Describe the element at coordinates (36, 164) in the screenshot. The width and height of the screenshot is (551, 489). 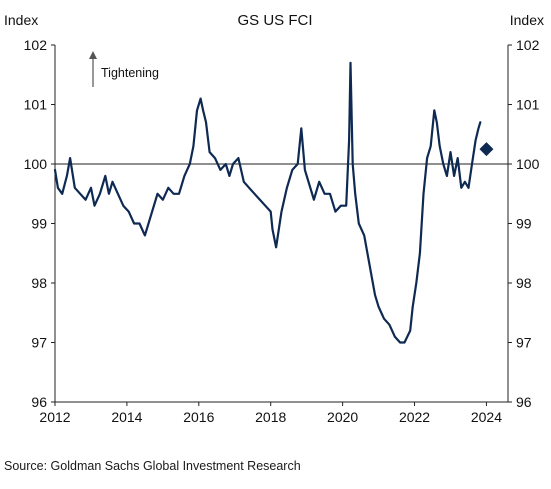
I see `left-y-tick-label: 100` at that location.